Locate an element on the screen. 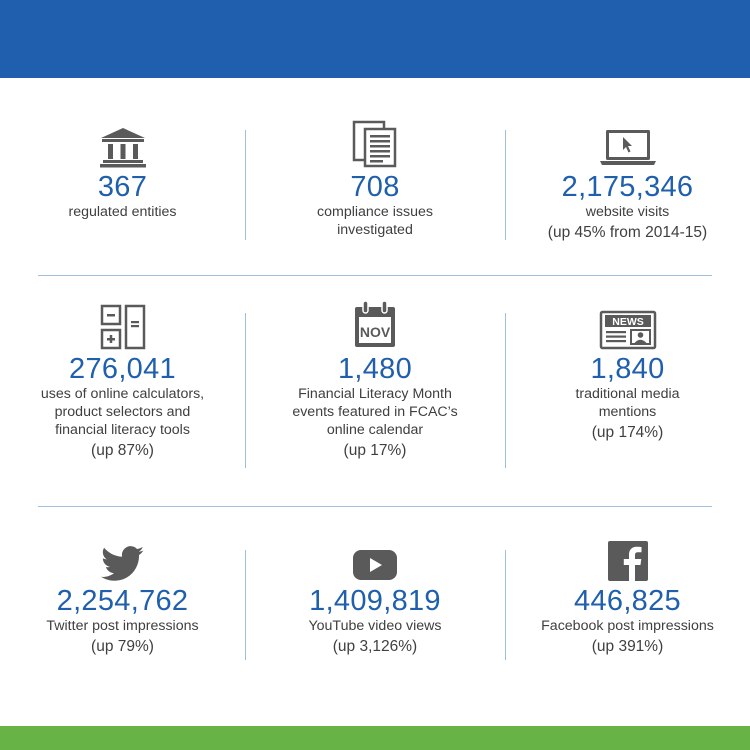  documents-icon is located at coordinates (374, 144).